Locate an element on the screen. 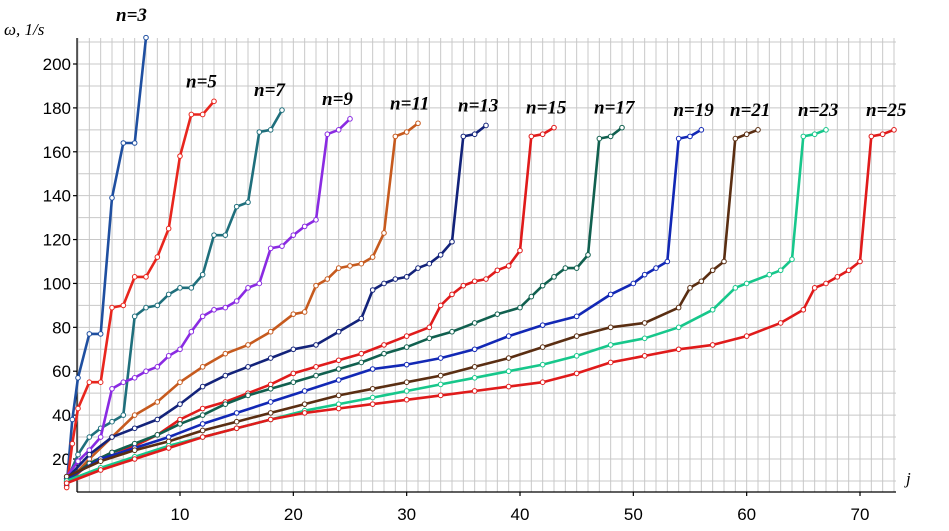 Image resolution: width=949 pixels, height=531 pixels. y-tick-label: 60 is located at coordinates (61, 371).